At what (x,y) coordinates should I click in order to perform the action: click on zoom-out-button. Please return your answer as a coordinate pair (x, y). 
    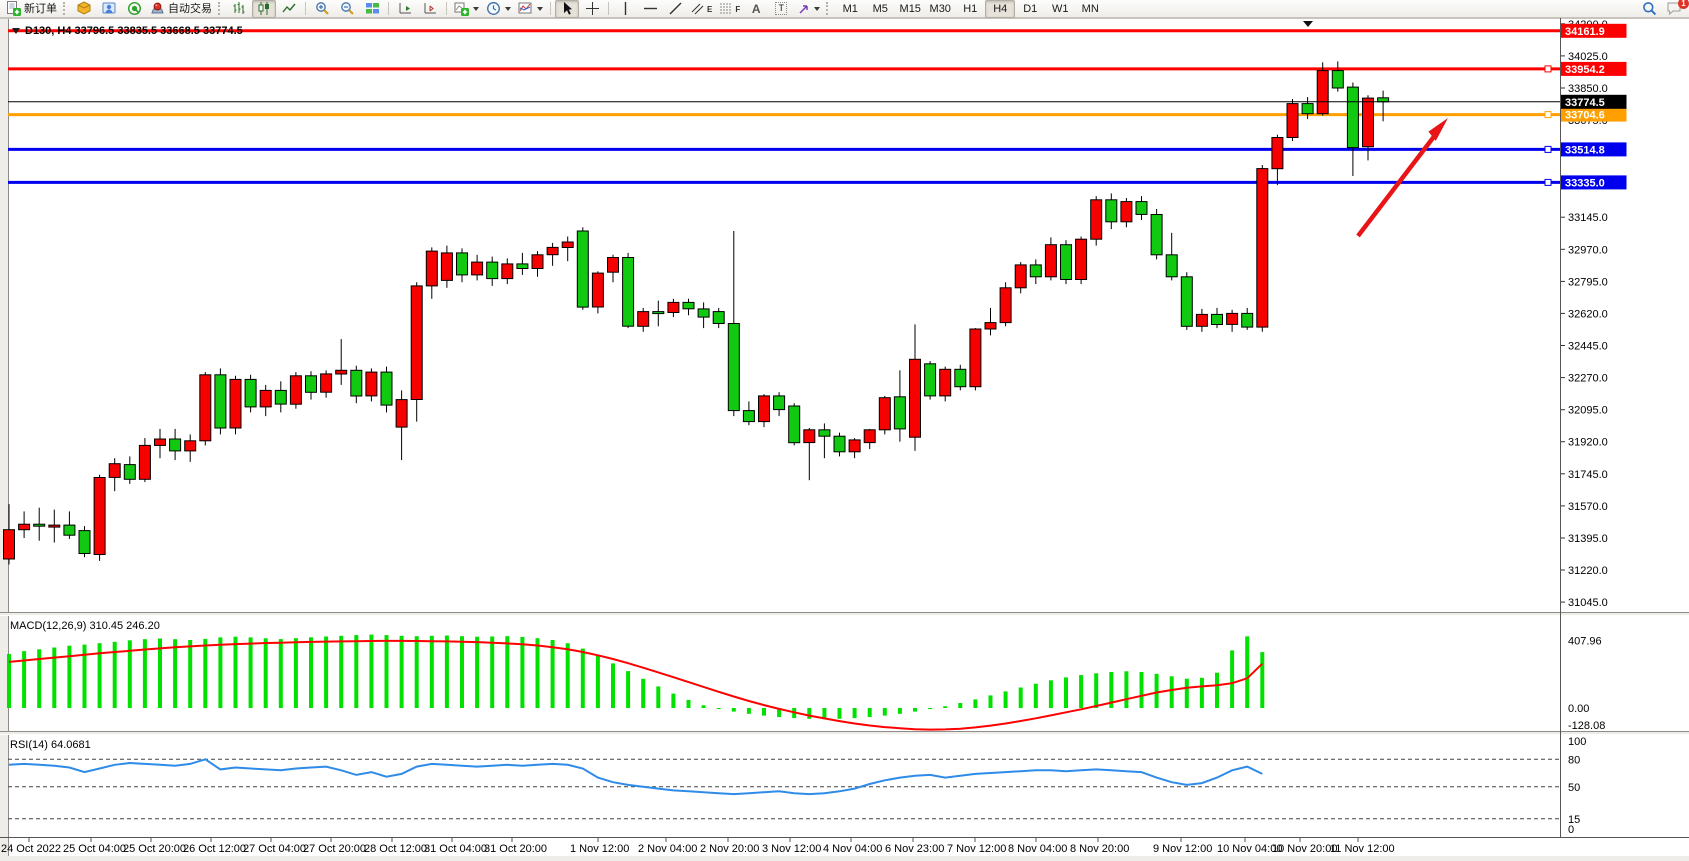
    Looking at the image, I should click on (347, 9).